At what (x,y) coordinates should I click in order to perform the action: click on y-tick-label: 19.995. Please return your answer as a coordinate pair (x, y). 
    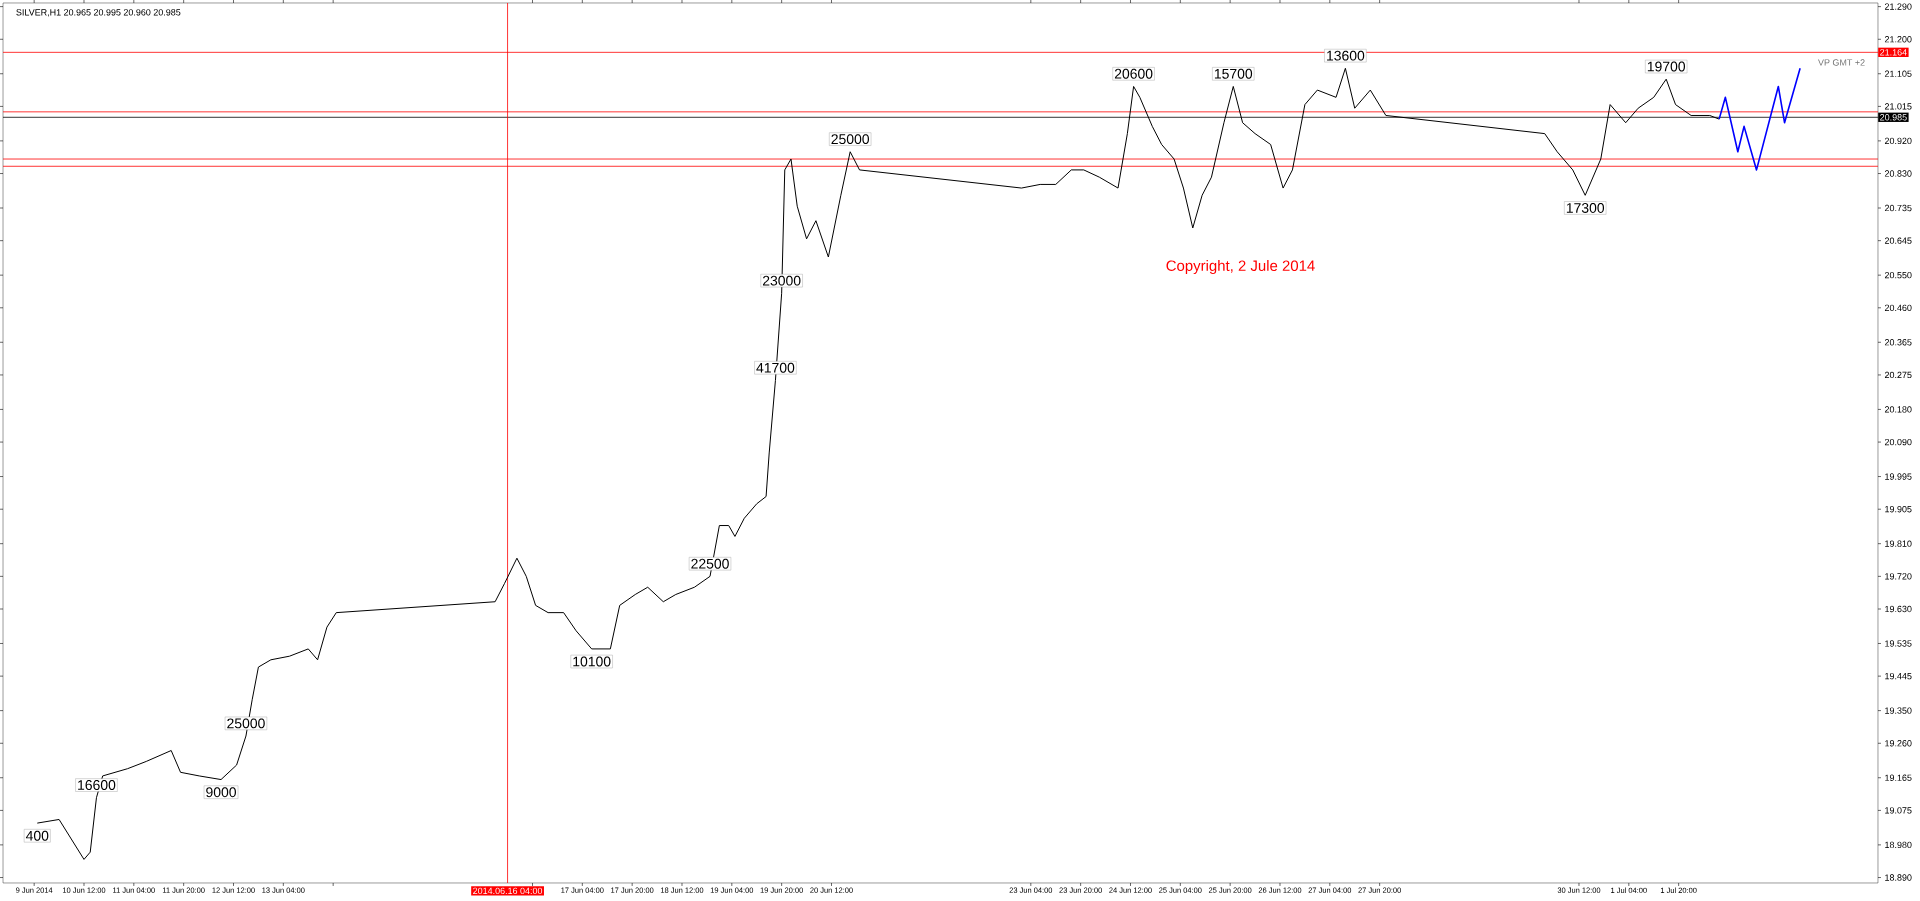
    Looking at the image, I should click on (1898, 476).